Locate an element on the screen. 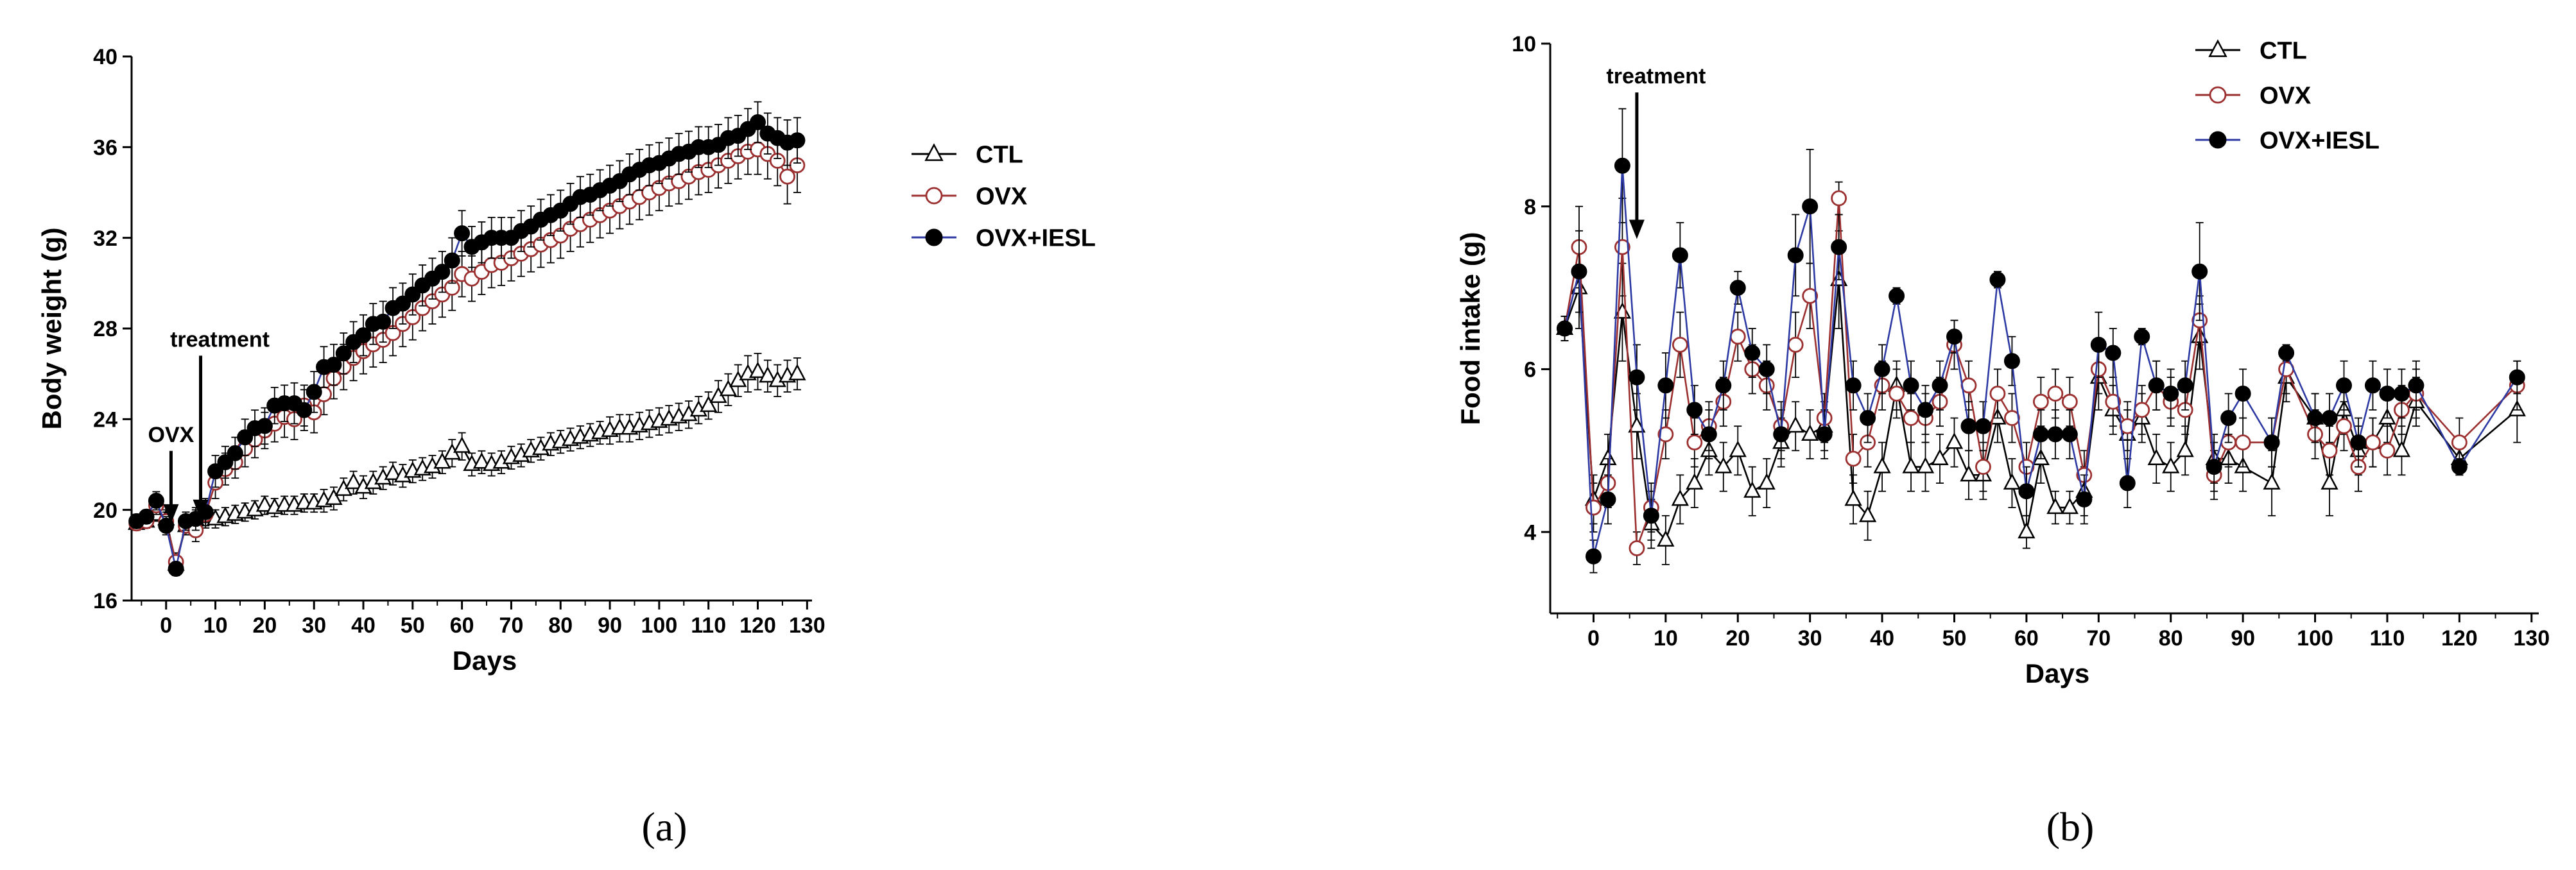 This screenshot has height=870, width=2576. annotation-treatment: treatment is located at coordinates (220, 423).